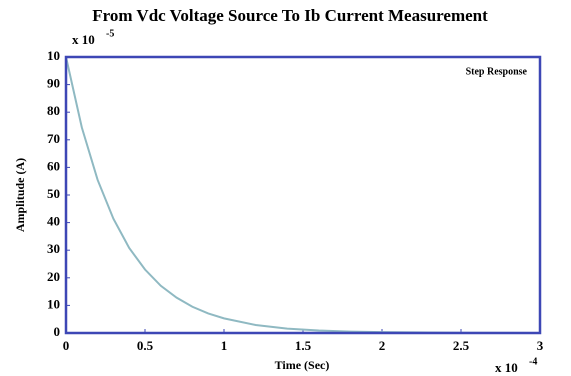 This screenshot has height=376, width=571. Describe the element at coordinates (497, 71) in the screenshot. I see `annotation: Step Response` at that location.